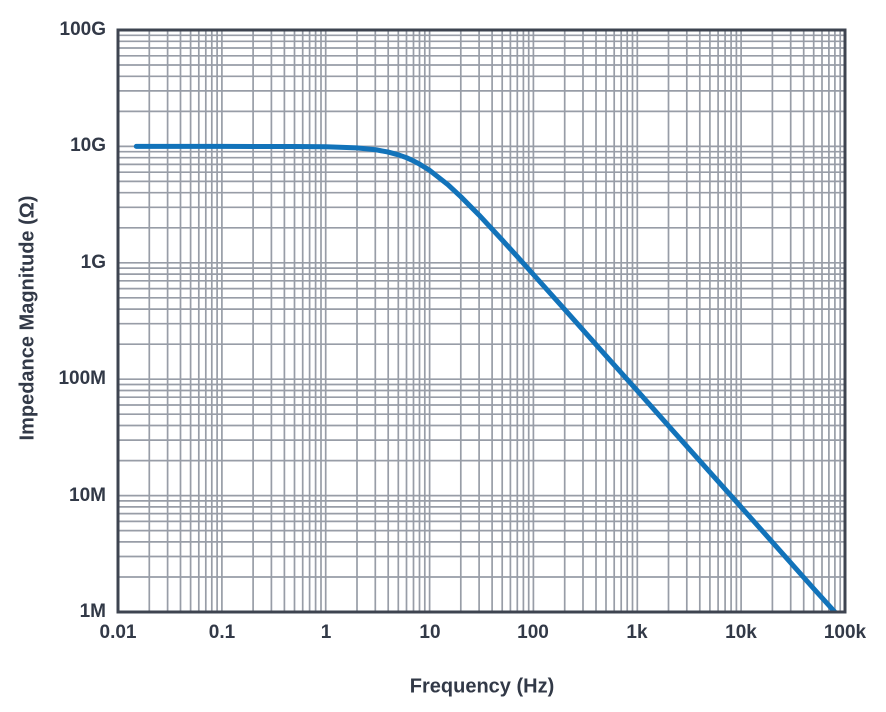 Image resolution: width=886 pixels, height=712 pixels. I want to click on y-tick-label: 1M, so click(92, 611).